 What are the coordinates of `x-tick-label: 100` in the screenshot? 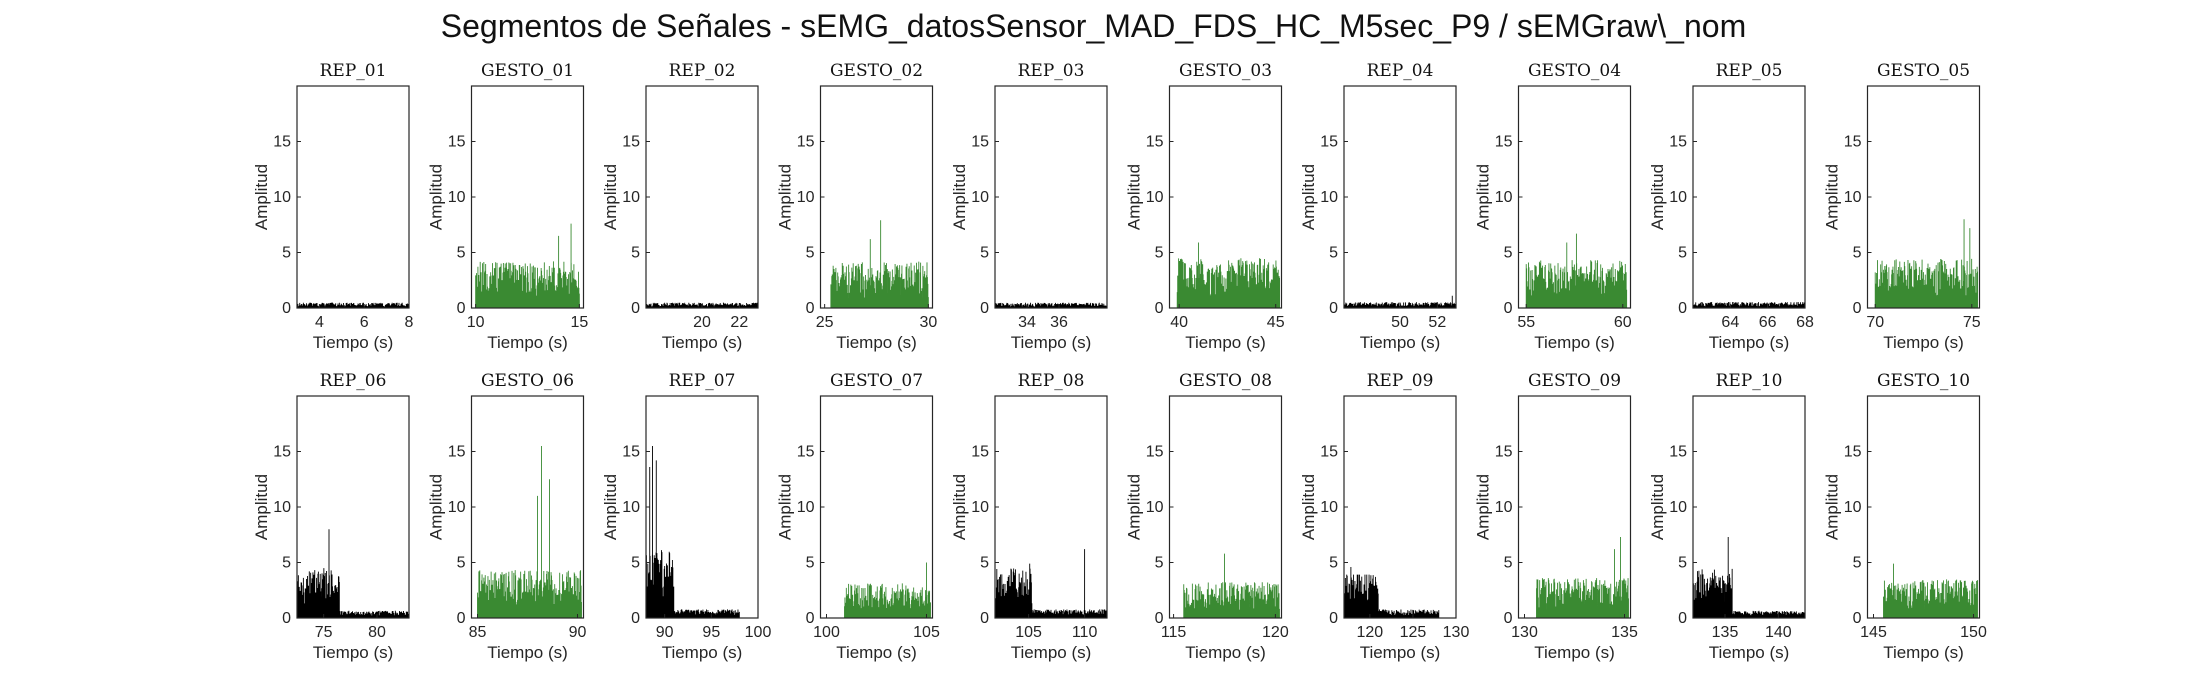 It's located at (826, 632).